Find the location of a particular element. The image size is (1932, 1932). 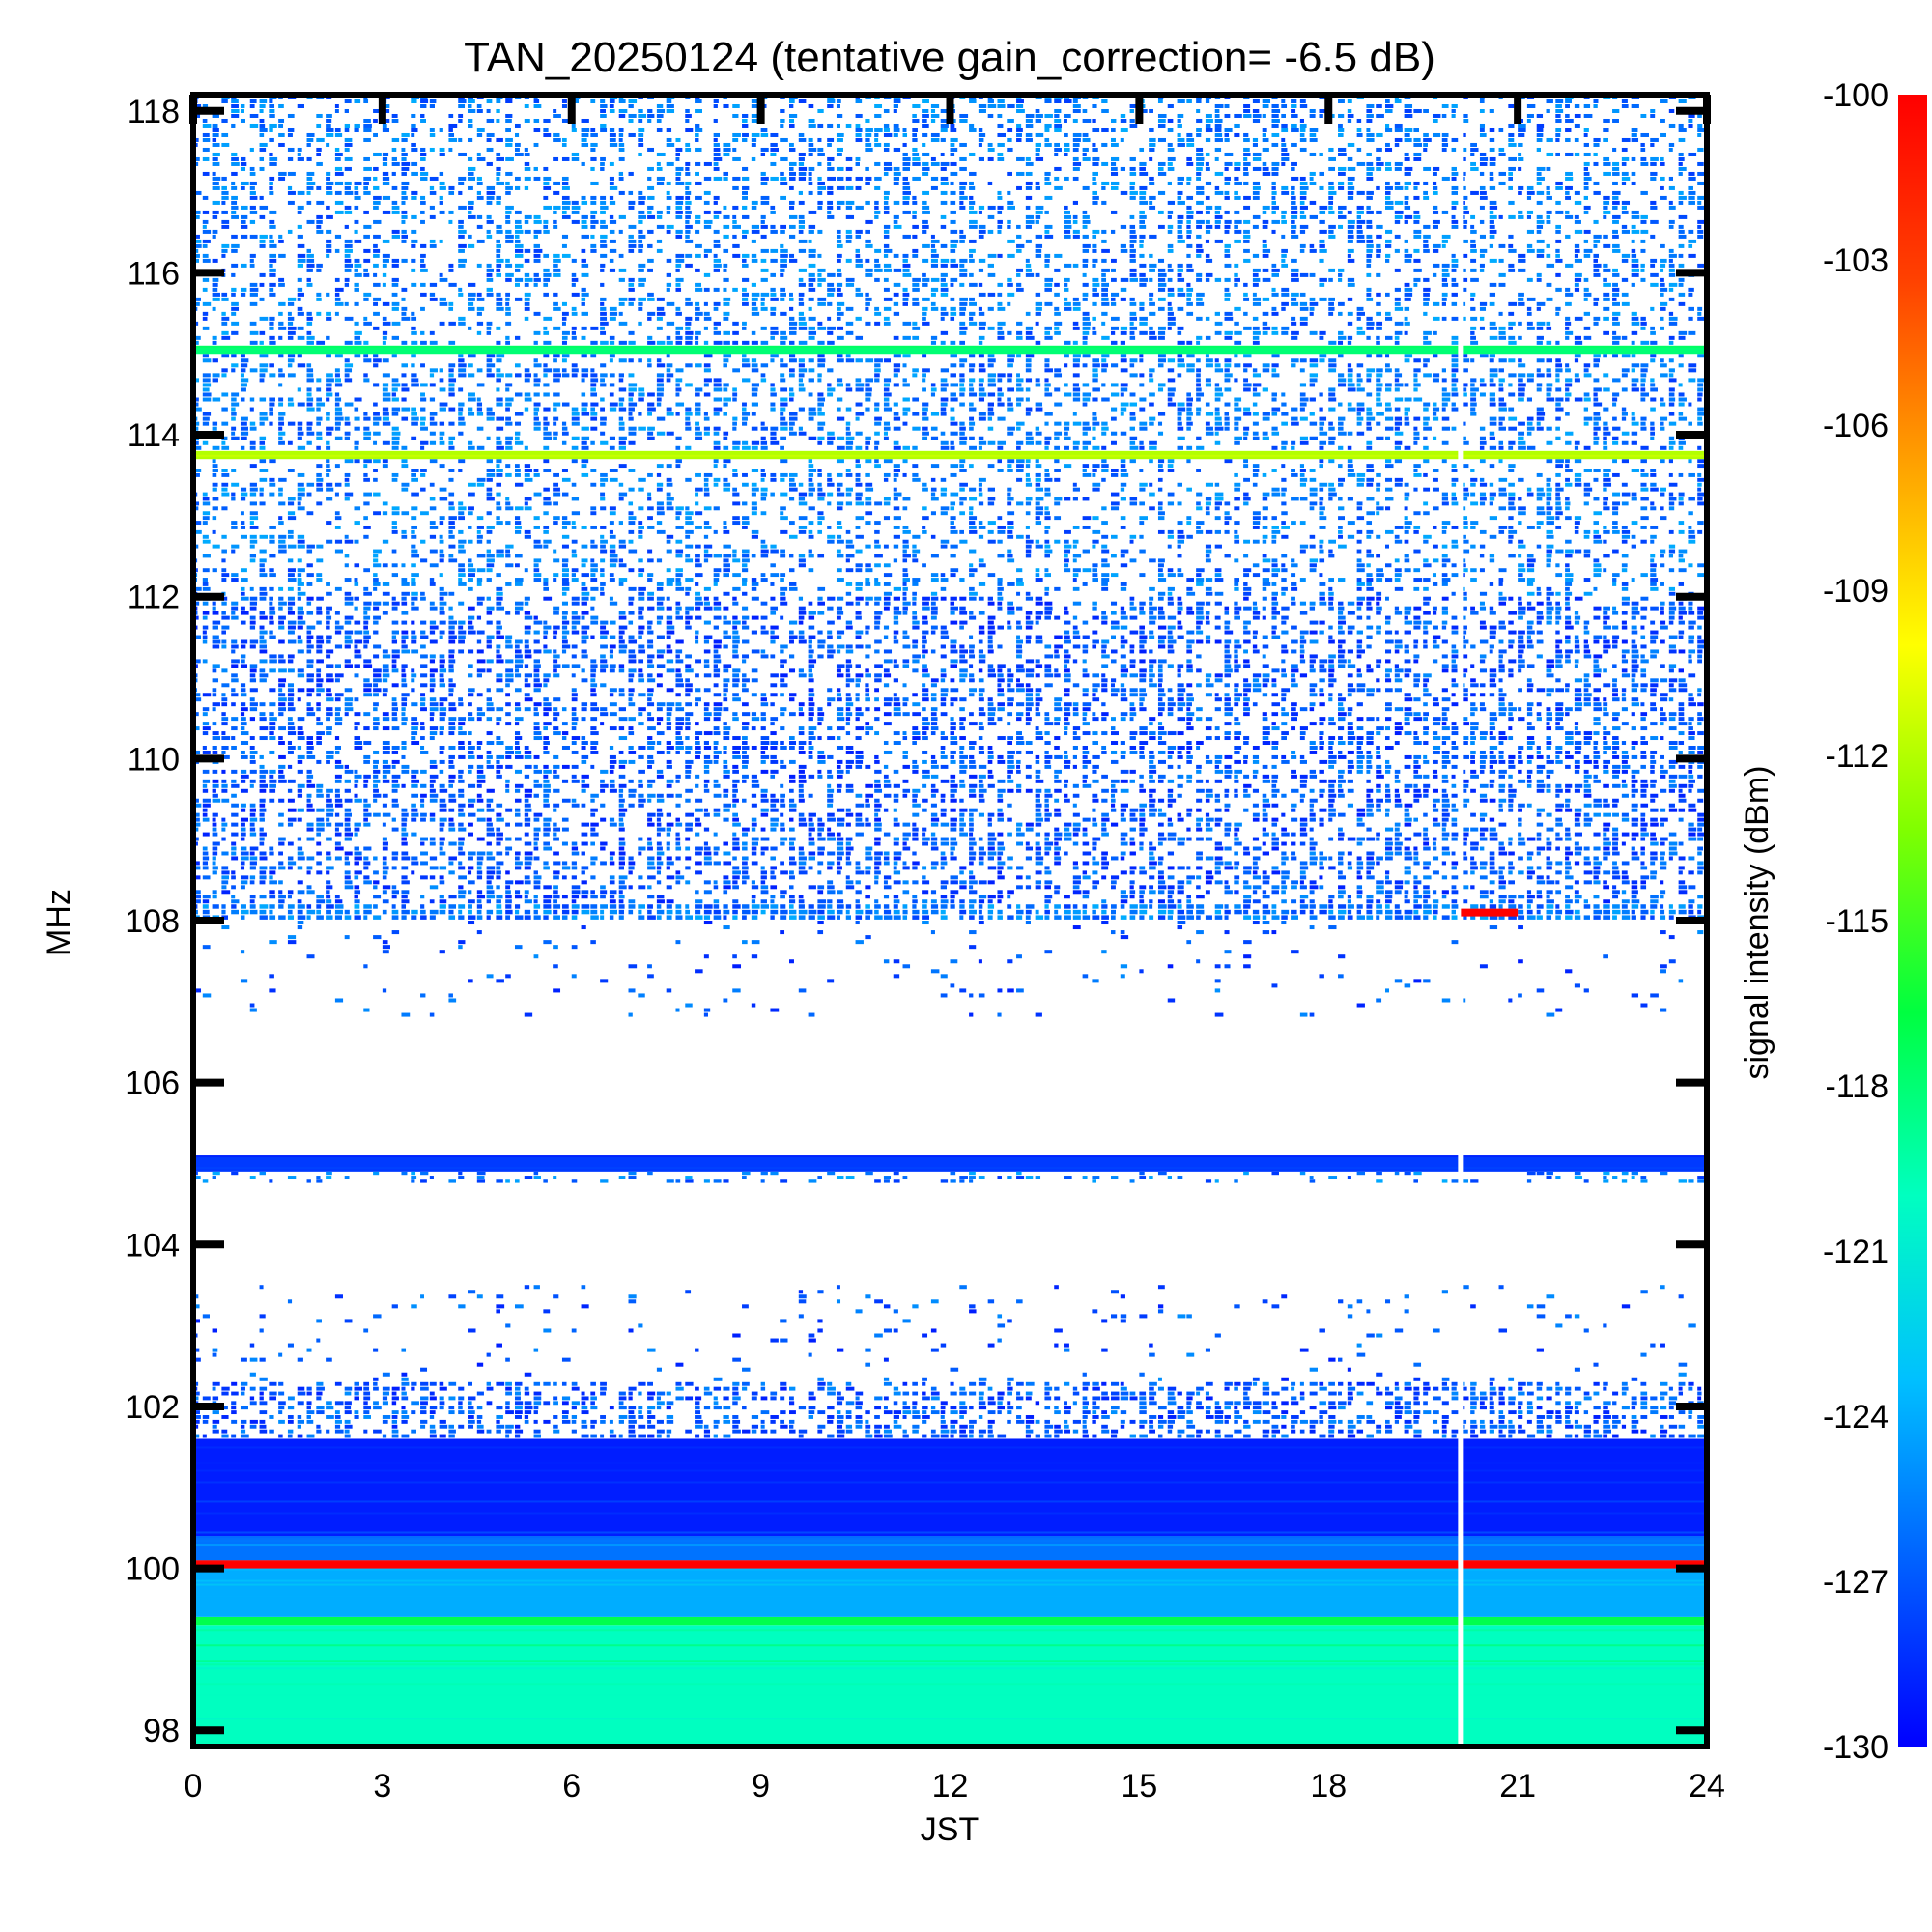

x-tick-label: 9 is located at coordinates (761, 1786).